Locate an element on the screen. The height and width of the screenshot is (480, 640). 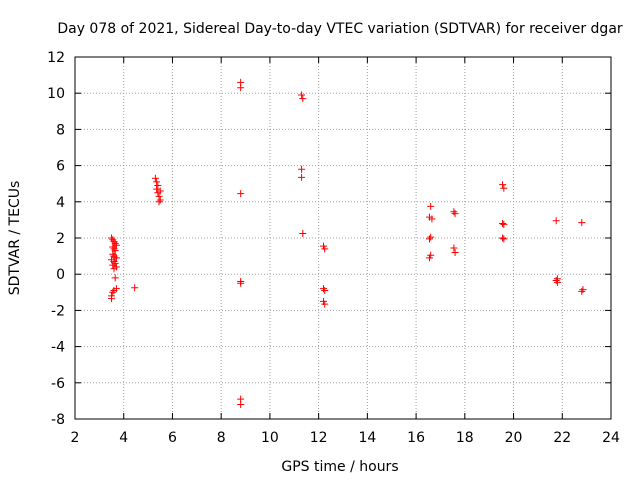
y-tick-label: 10 is located at coordinates (56, 94).